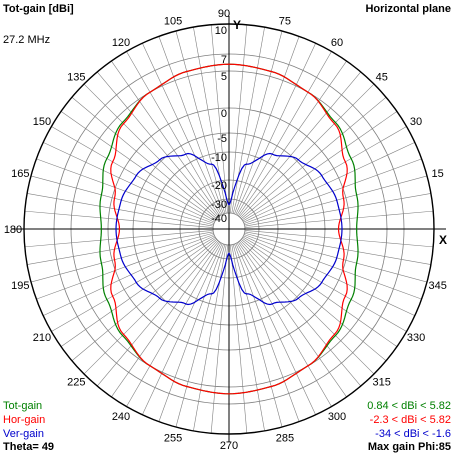 The height and width of the screenshot is (456, 456). I want to click on angle-tick-label: 45, so click(382, 77).